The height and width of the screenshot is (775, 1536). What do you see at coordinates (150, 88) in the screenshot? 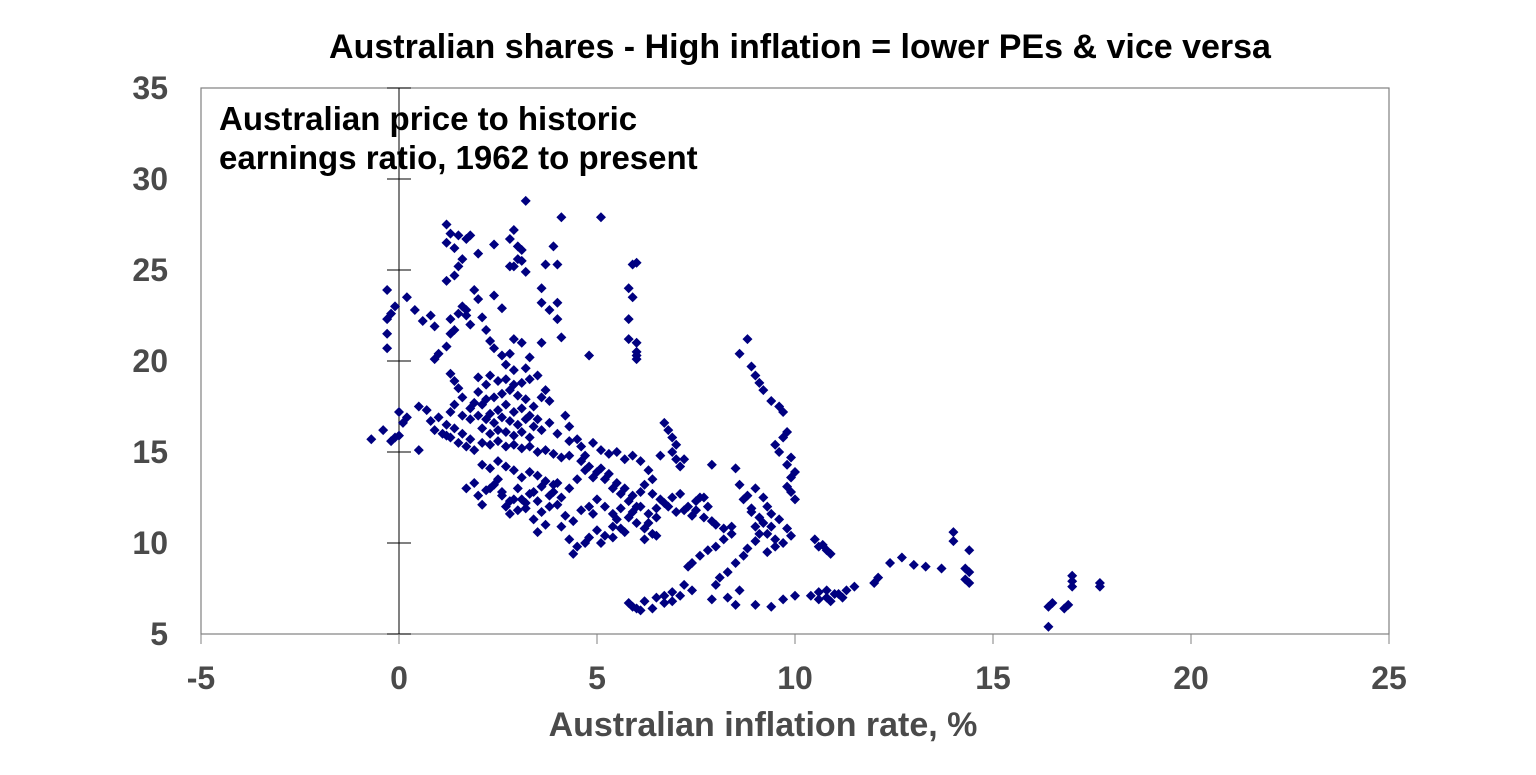
I see `y-tick-label: 35` at bounding box center [150, 88].